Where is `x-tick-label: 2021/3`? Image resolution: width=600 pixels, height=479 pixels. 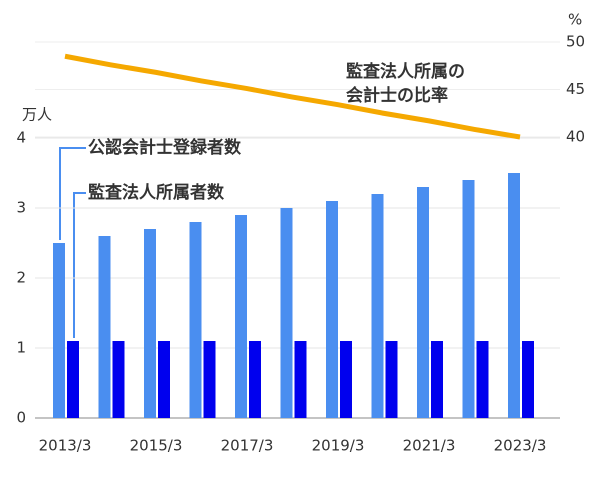 x-tick-label: 2021/3 is located at coordinates (429, 446).